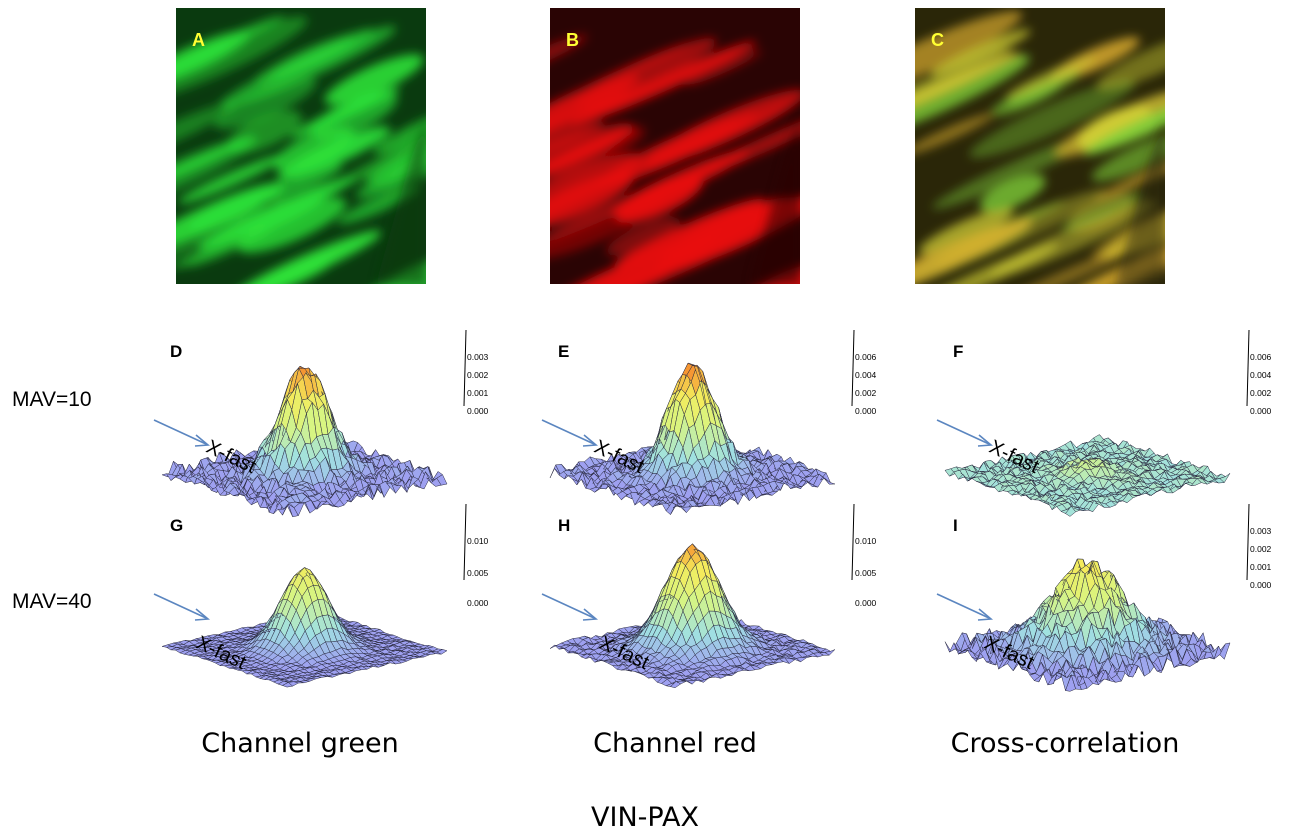 The width and height of the screenshot is (1290, 834). I want to click on surface-plot-h: H 0.010 0.005 0.000 X-fast, so click(703, 596).